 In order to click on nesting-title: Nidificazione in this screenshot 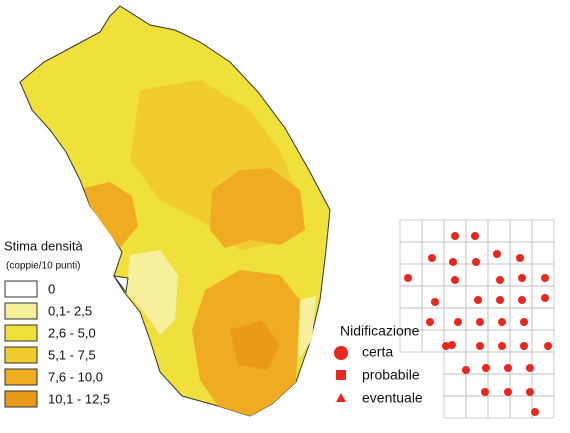, I will do `click(380, 331)`.